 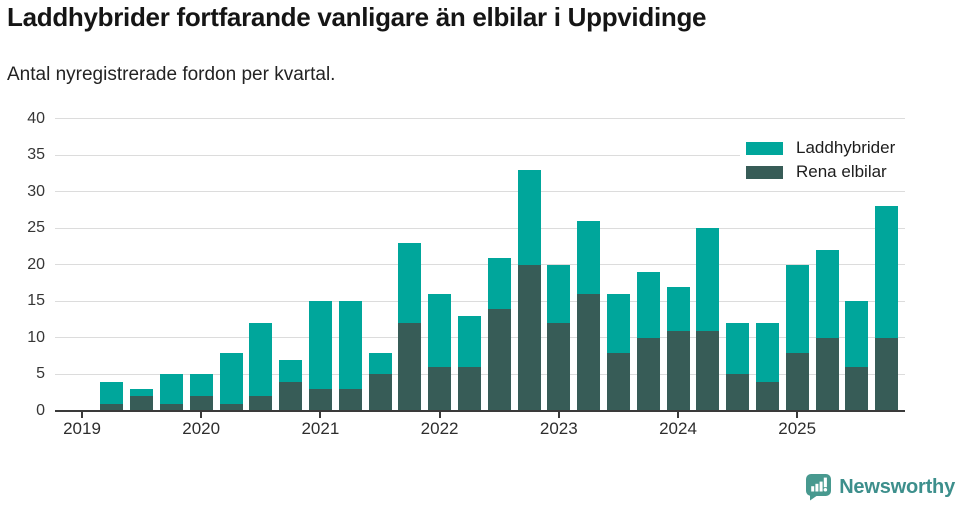 I want to click on legend: Laddhybrider Rena elbilar, so click(x=823, y=161).